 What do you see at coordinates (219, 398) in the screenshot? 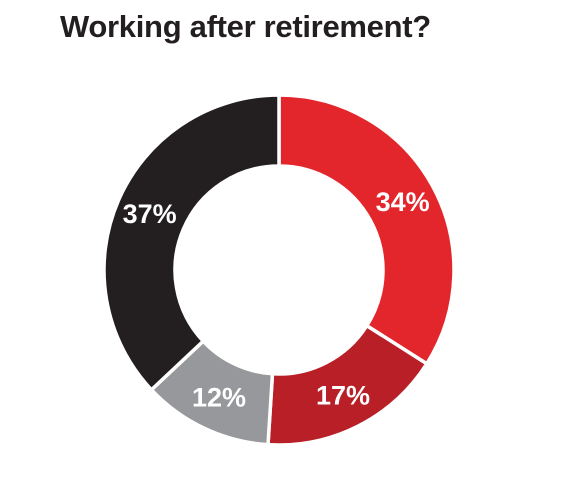
I see `slice-label-3: 12%` at bounding box center [219, 398].